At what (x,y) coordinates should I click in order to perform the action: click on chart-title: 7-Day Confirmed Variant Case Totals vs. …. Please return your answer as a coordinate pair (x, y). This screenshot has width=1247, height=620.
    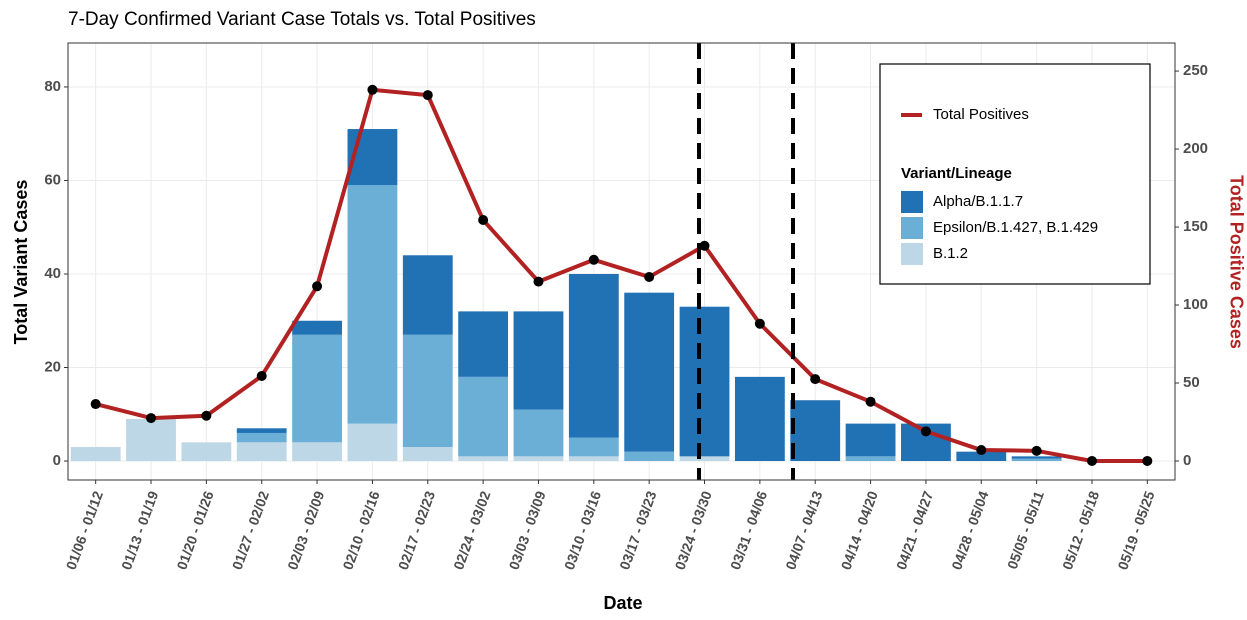
    Looking at the image, I should click on (302, 19).